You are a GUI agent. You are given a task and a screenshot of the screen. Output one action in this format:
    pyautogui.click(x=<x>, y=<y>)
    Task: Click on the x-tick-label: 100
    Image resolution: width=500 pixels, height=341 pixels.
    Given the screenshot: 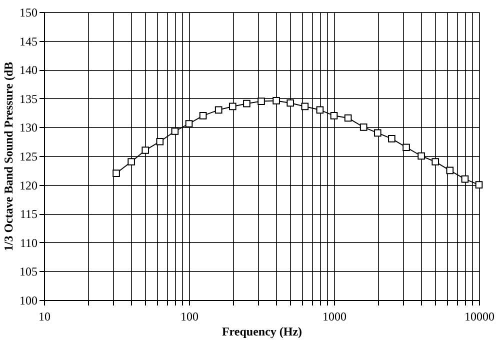 What is the action you would take?
    pyautogui.click(x=189, y=317)
    